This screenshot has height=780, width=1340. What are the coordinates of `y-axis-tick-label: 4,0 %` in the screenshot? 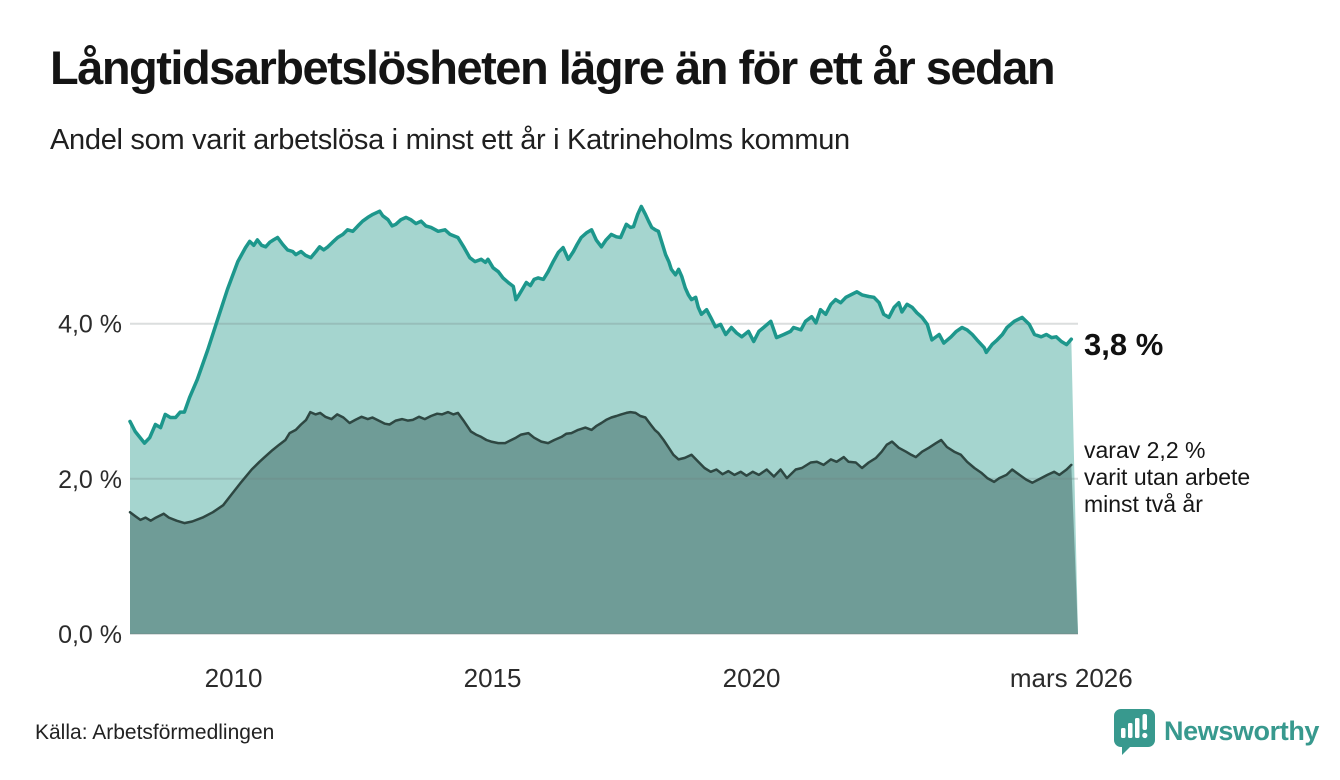 It's located at (90, 325).